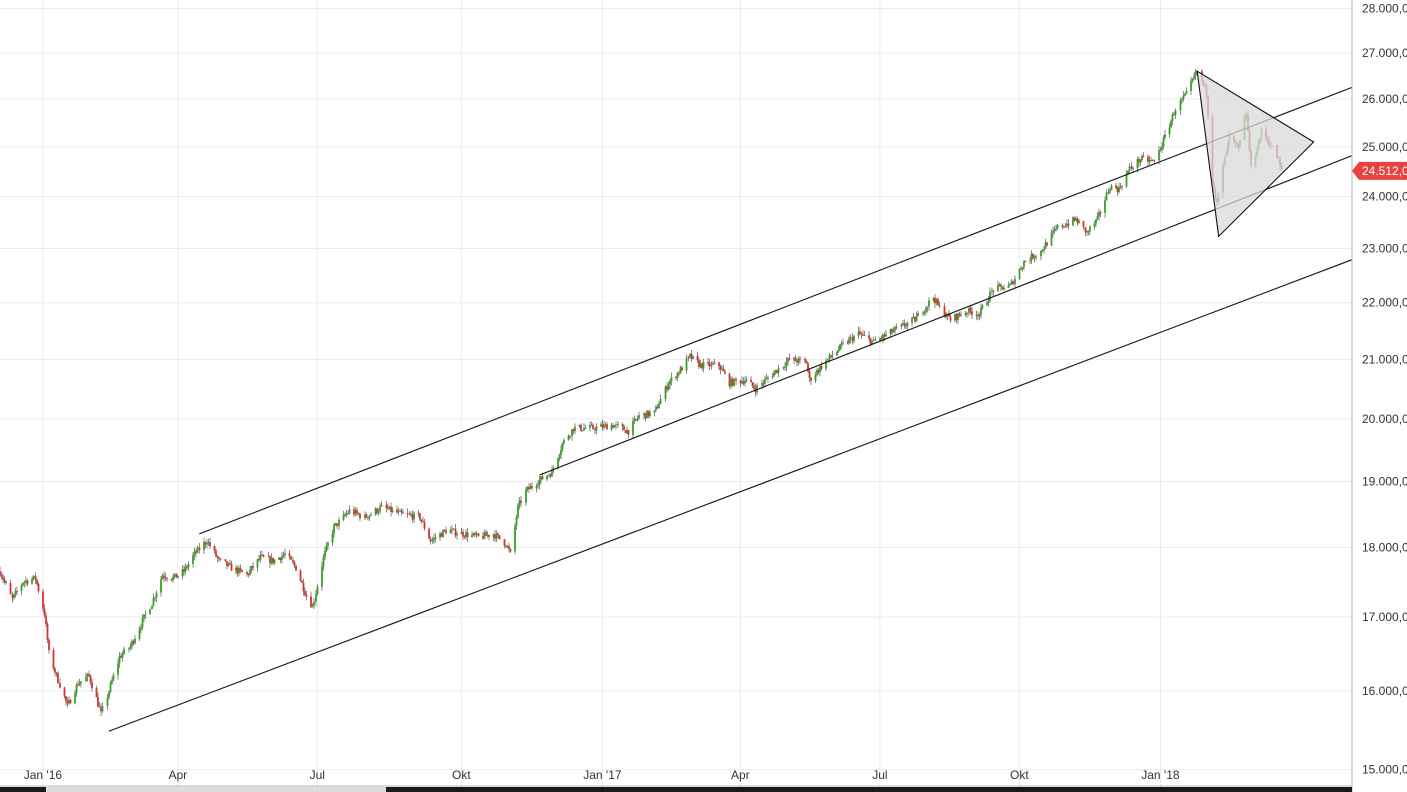  Describe the element at coordinates (676, 789) in the screenshot. I see `time-scrollbar` at that location.